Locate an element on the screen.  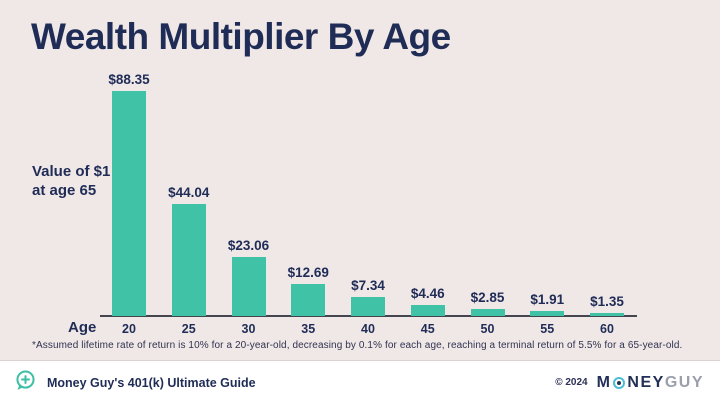
y-axis-label-line1: Value of $1 is located at coordinates (71, 171).